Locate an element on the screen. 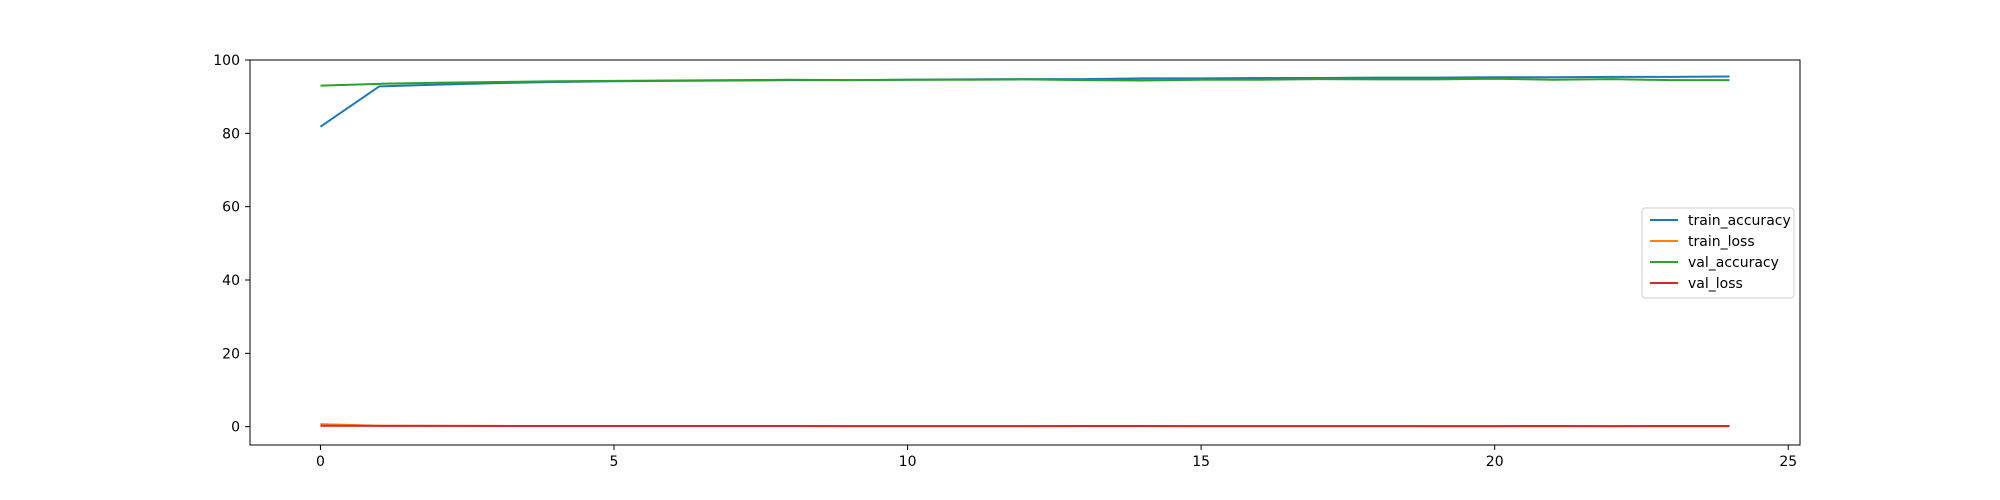 This screenshot has height=500, width=2000. y-axis: 0 20 40 60 80 100 is located at coordinates (231, 244).